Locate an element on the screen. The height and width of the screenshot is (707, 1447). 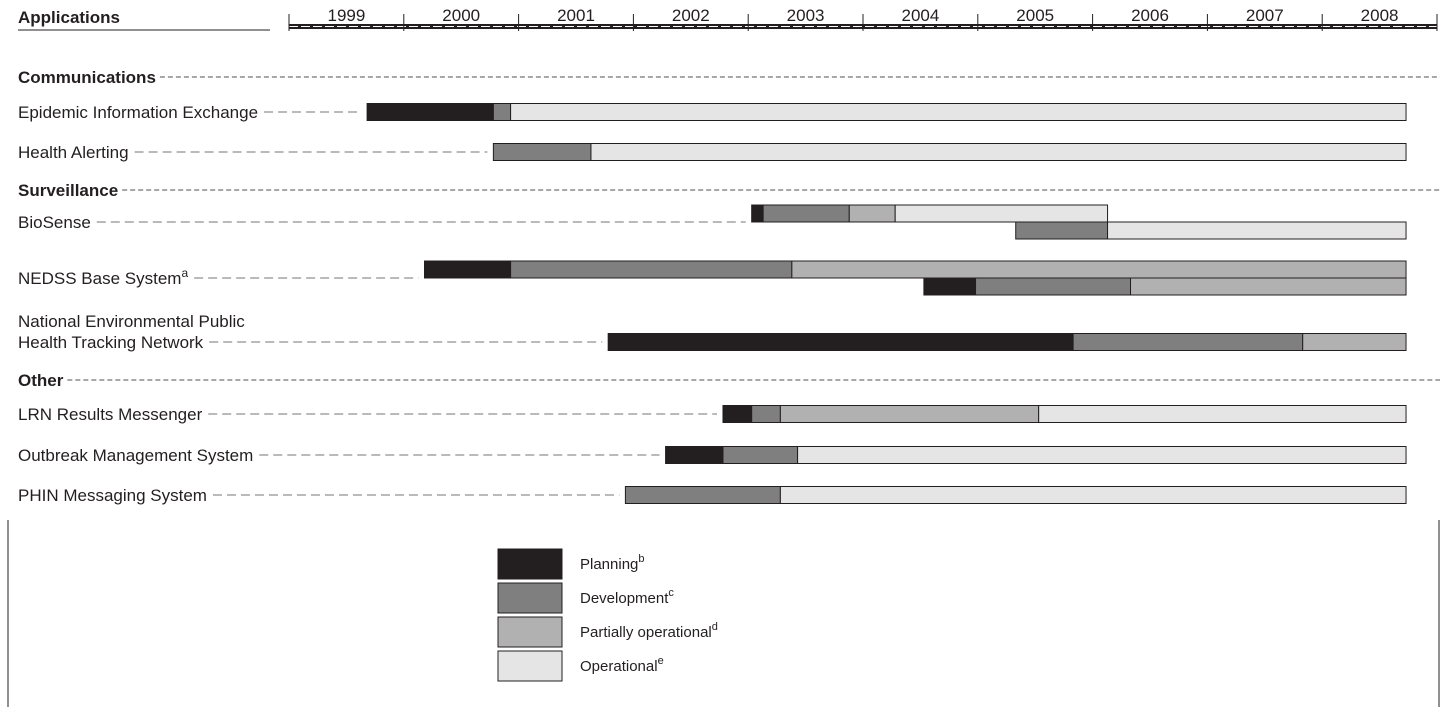
year-label: 2006 is located at coordinates (1150, 15).